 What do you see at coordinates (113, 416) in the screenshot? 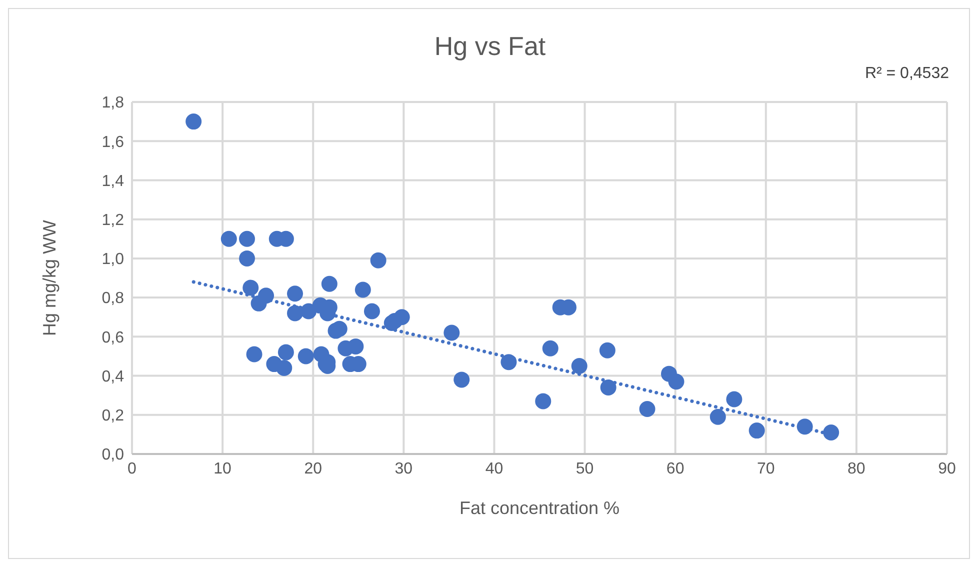
I see `y-tick-label: 0,2` at bounding box center [113, 416].